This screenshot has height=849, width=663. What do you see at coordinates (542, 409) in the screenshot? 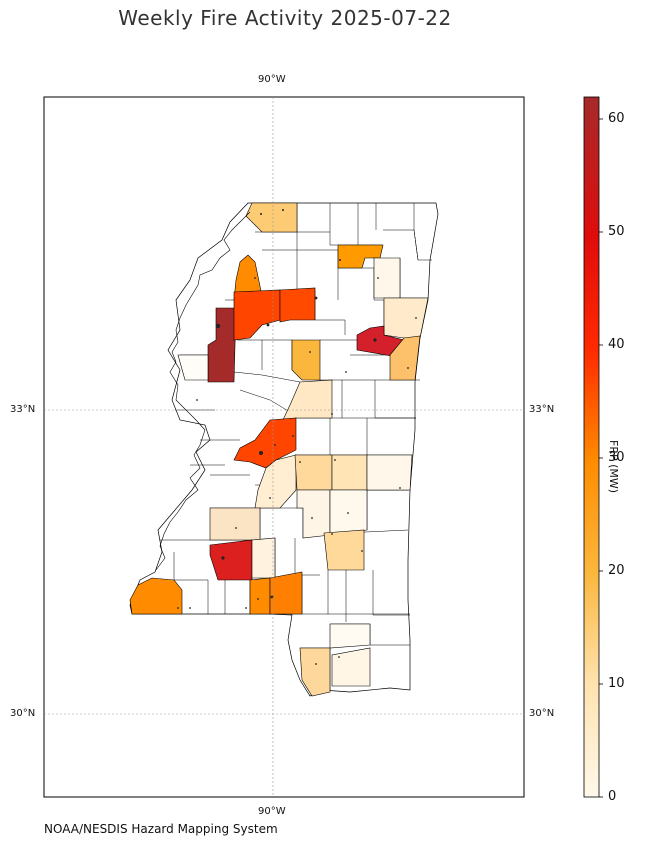
I see `lat-label-right-33: 33°N` at bounding box center [542, 409].